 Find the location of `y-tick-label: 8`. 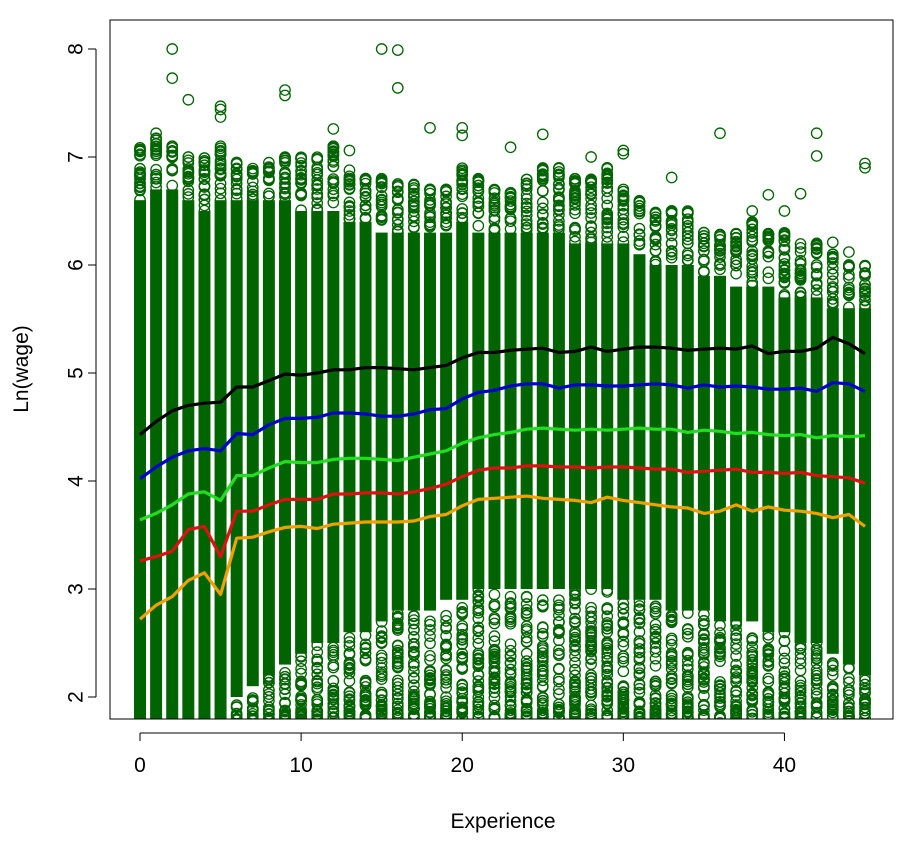

y-tick-label: 8 is located at coordinates (76, 49).